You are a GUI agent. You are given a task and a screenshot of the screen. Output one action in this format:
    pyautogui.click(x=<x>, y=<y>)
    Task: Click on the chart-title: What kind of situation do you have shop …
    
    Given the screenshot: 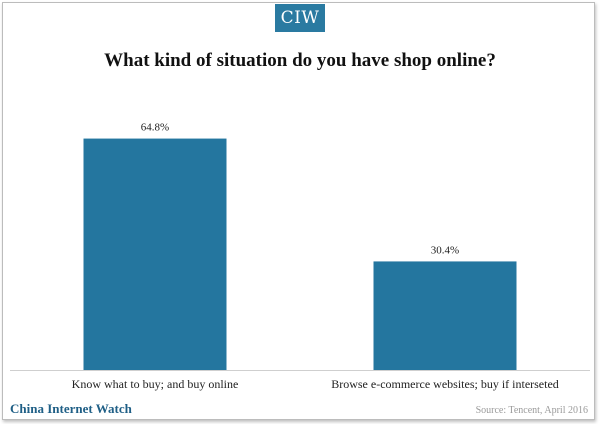 What is the action you would take?
    pyautogui.click(x=300, y=60)
    